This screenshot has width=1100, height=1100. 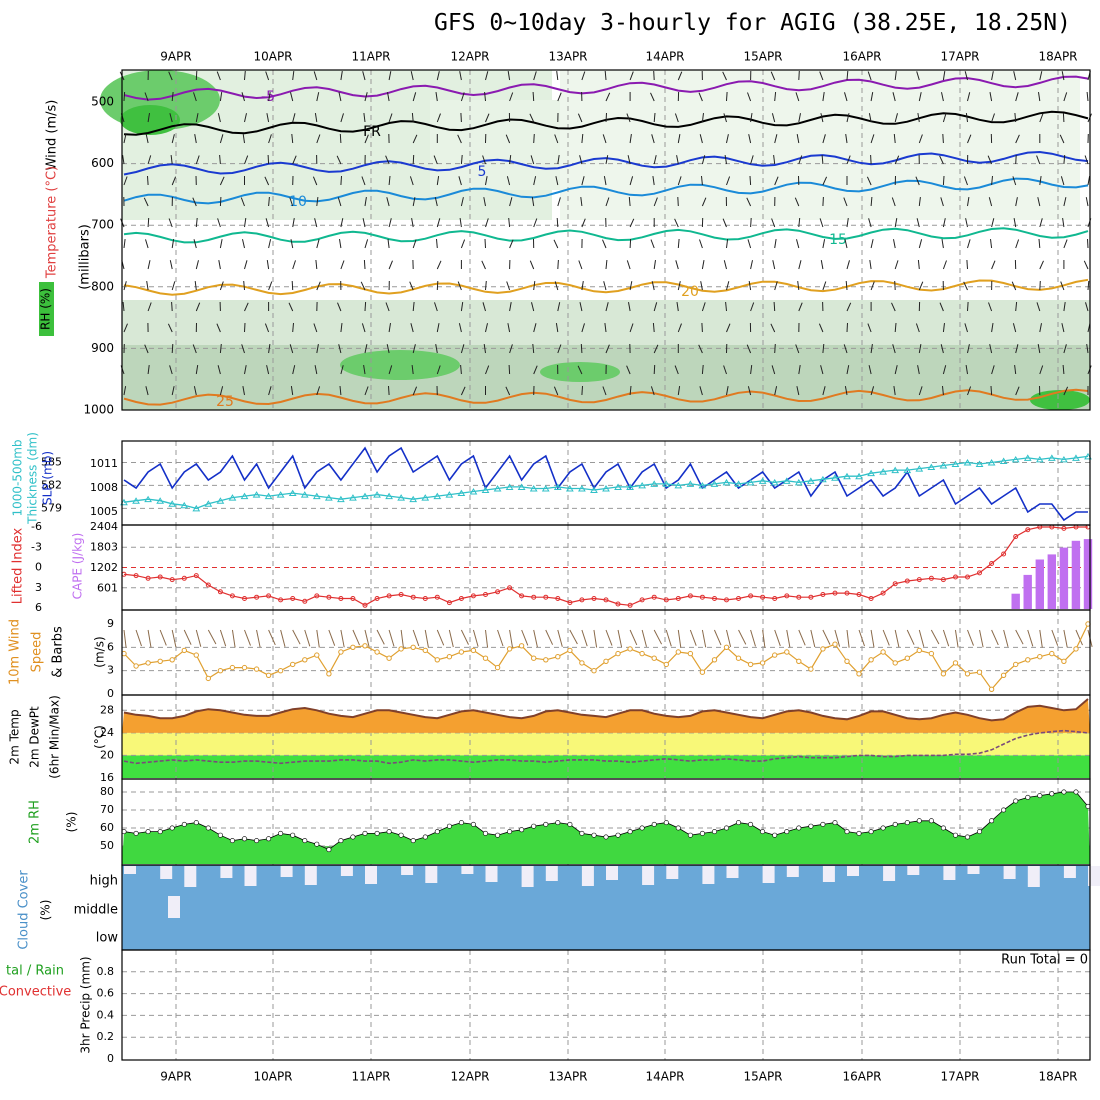 I want to click on cape-tick: 1202, so click(x=104, y=567).